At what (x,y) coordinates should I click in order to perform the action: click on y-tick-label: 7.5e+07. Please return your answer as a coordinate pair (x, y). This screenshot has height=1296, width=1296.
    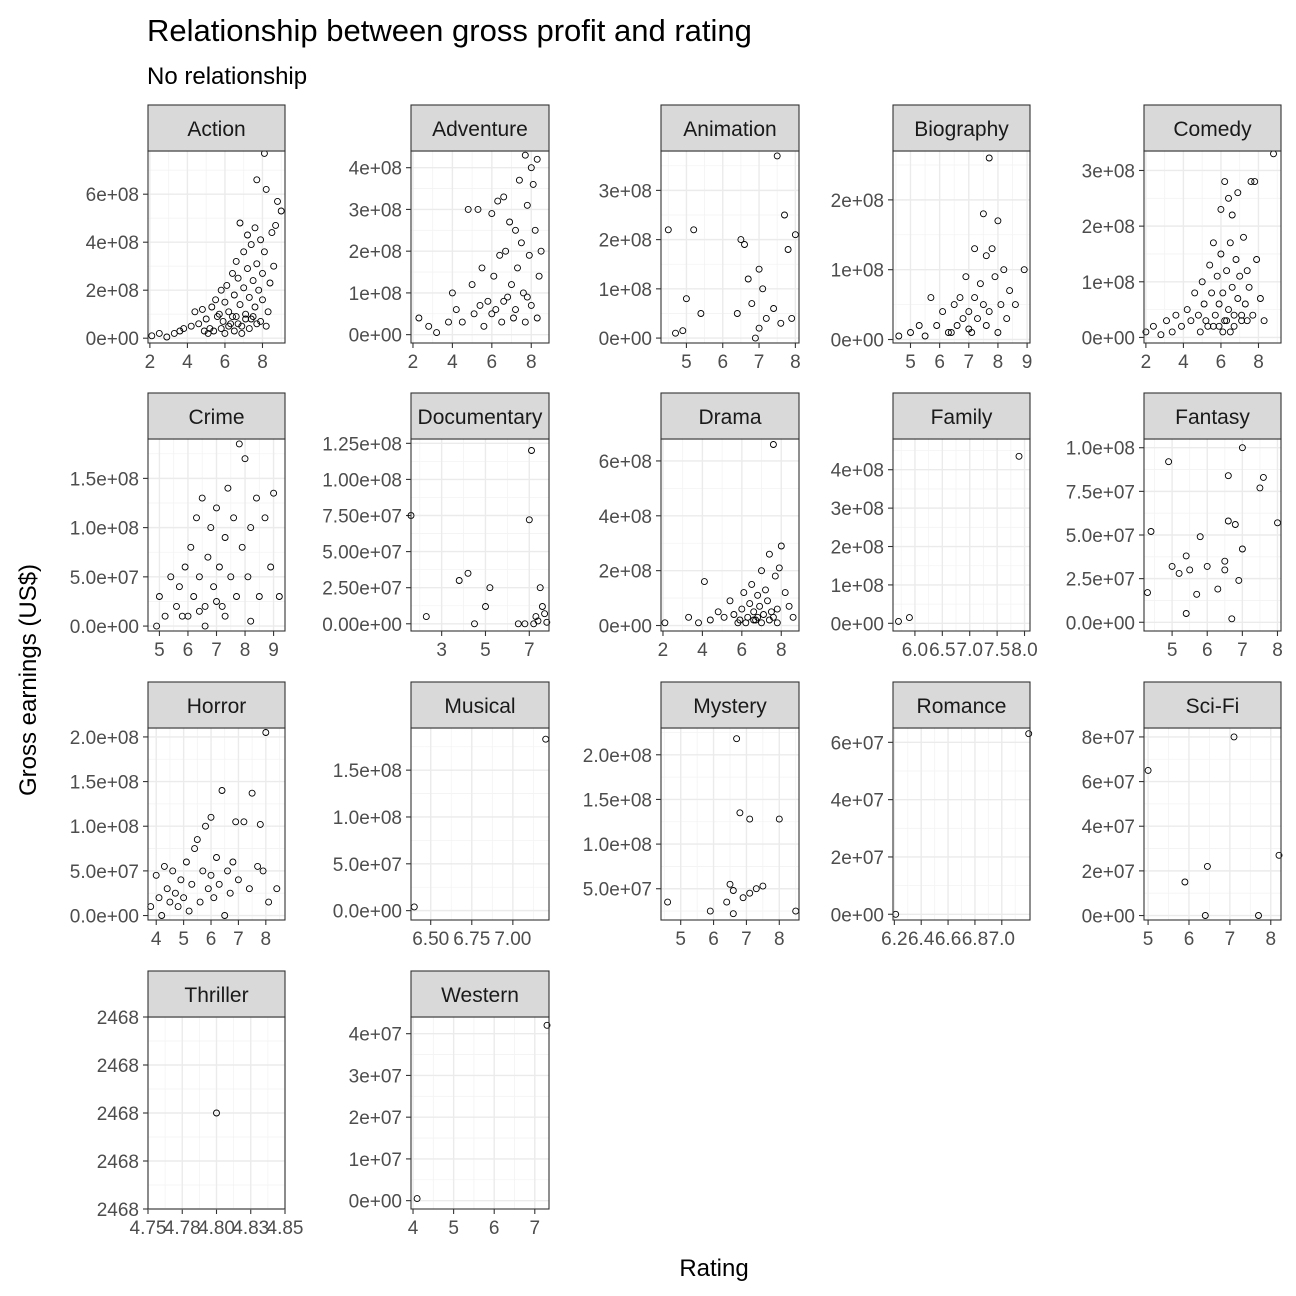
    Looking at the image, I should click on (1100, 492).